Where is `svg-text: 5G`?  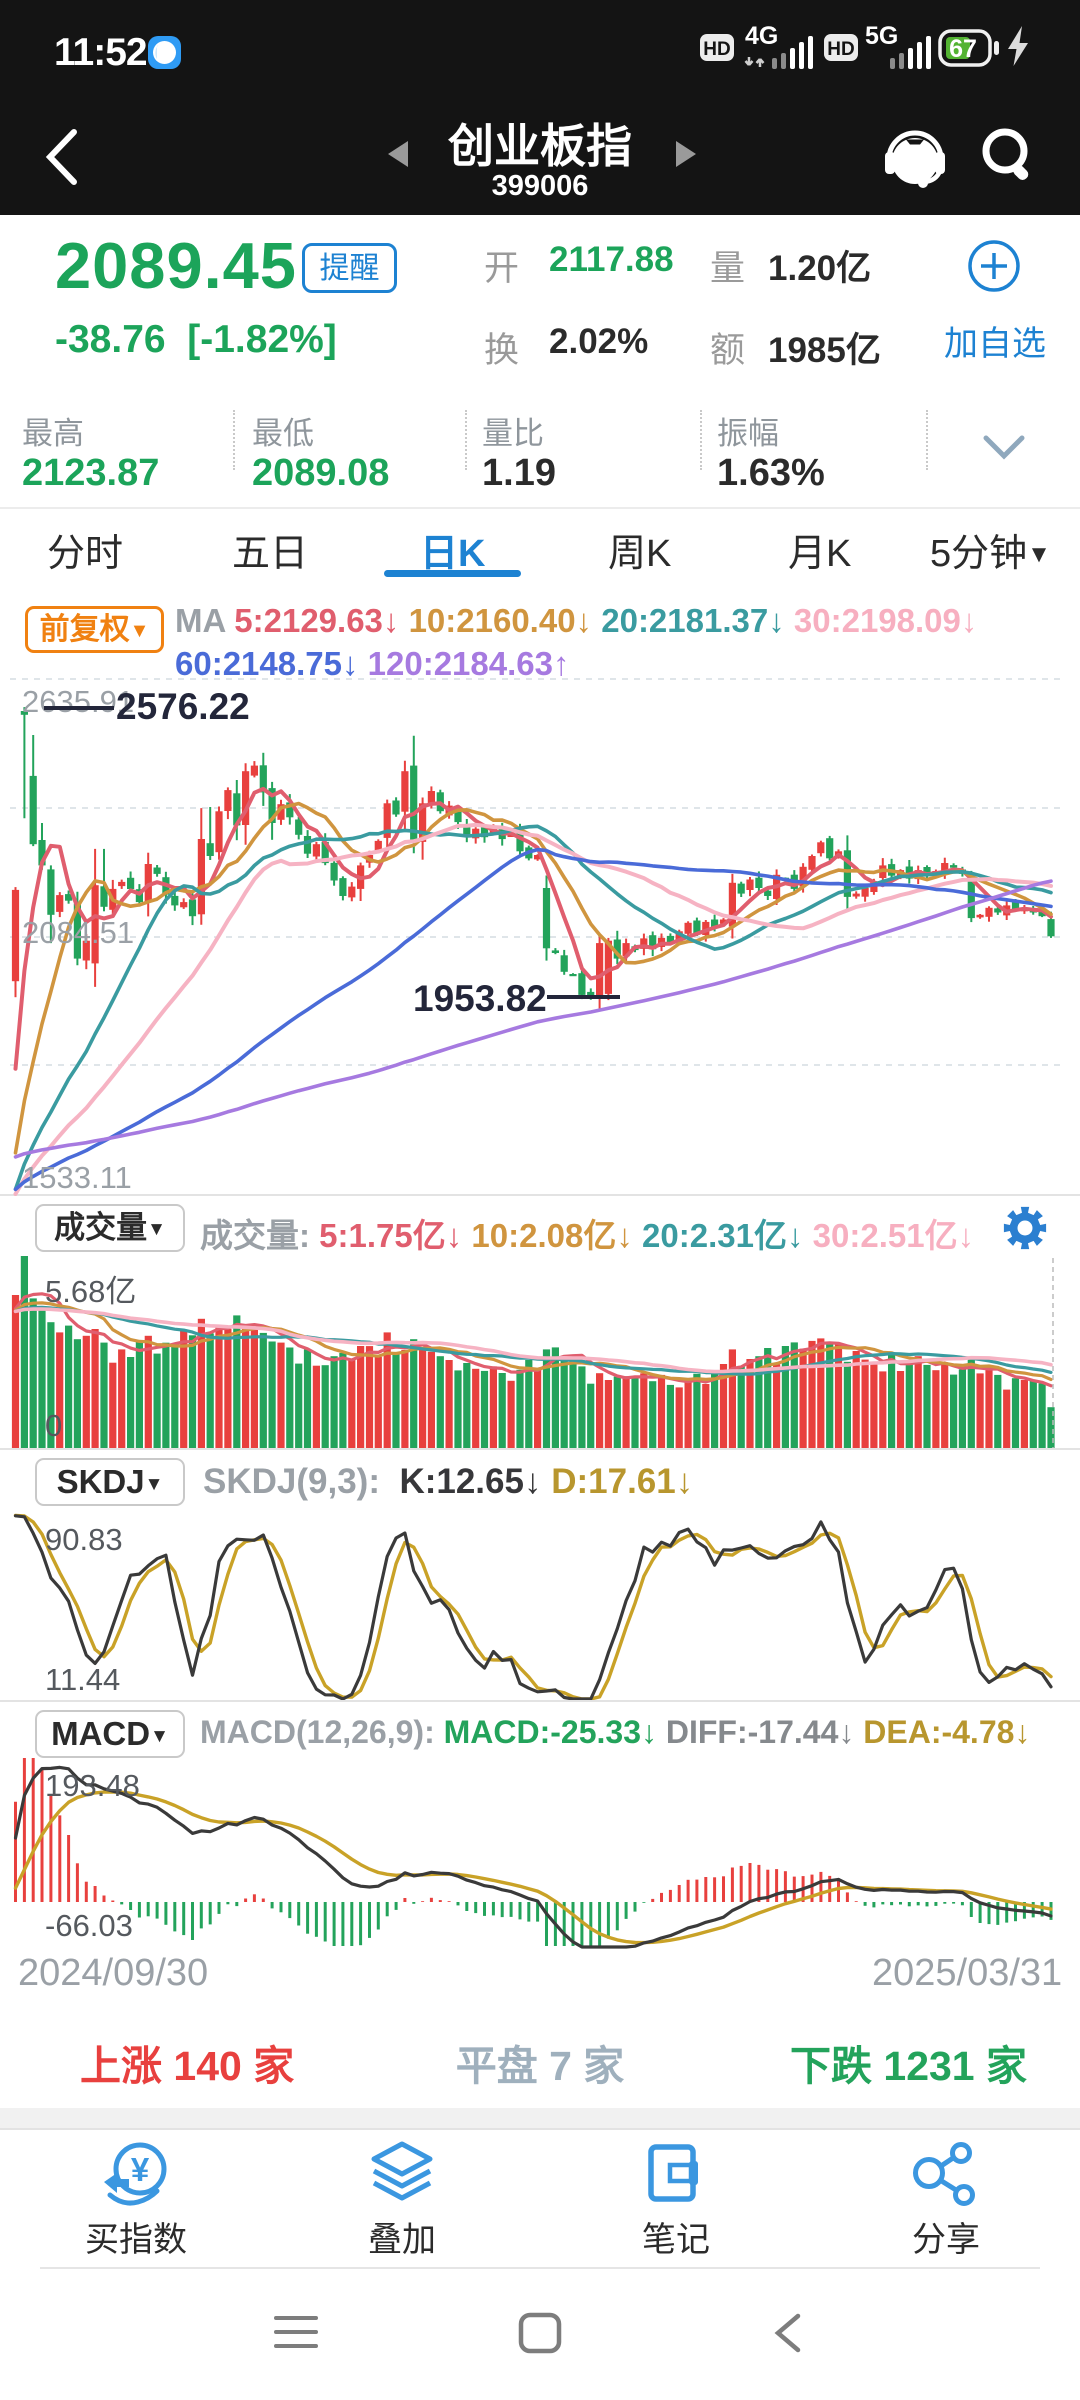
svg-text: 5G is located at coordinates (881, 36).